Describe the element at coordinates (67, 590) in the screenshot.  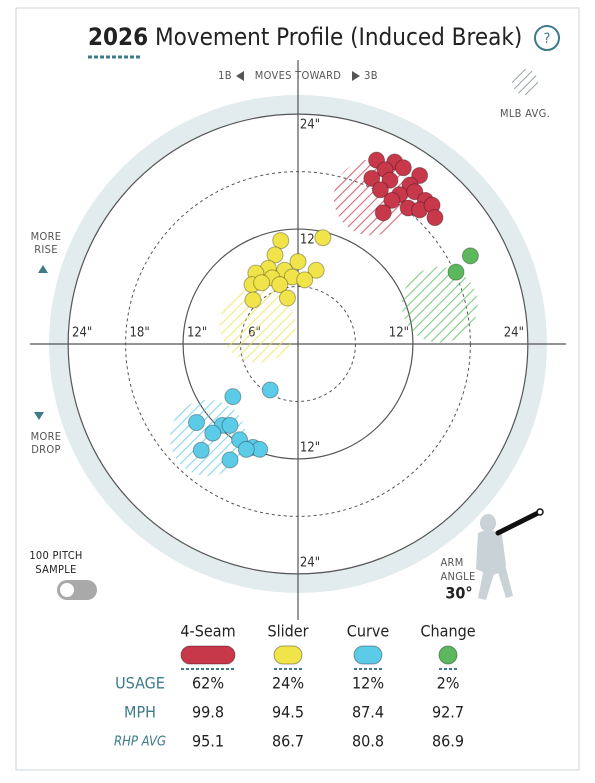
I see `toggle-knob` at that location.